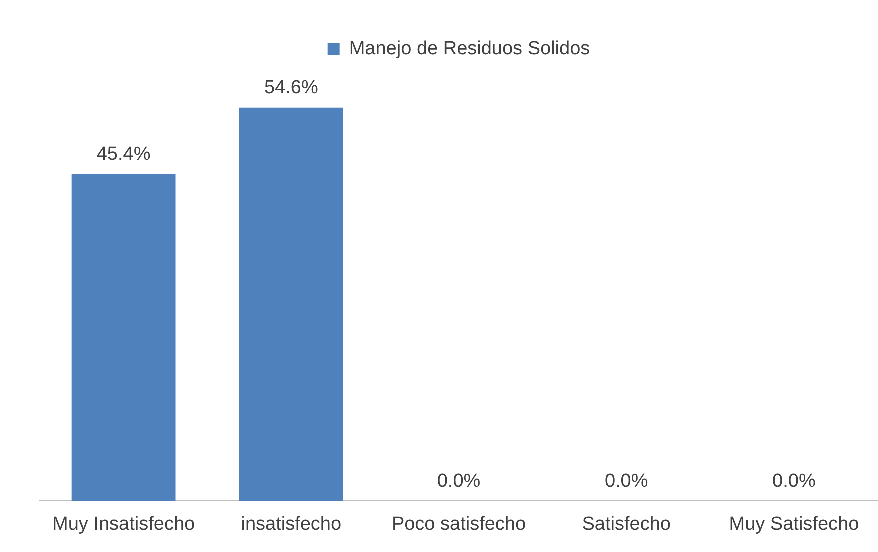  Describe the element at coordinates (459, 524) in the screenshot. I see `x-tick-label: Poco satisfecho` at that location.